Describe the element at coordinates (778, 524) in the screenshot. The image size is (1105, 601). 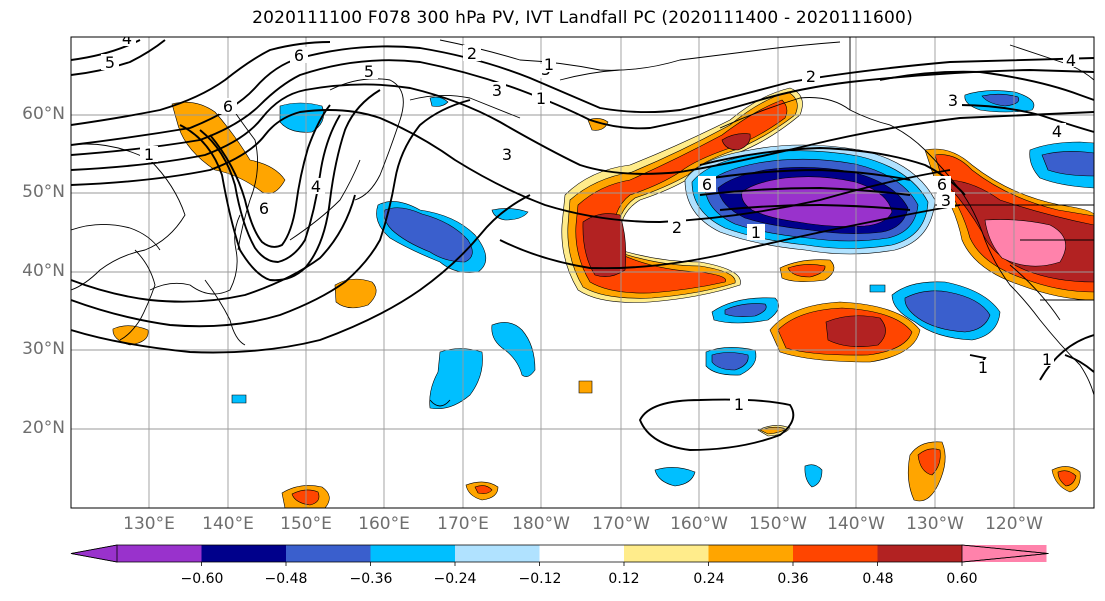
I see `longitude-label: 150°W` at that location.